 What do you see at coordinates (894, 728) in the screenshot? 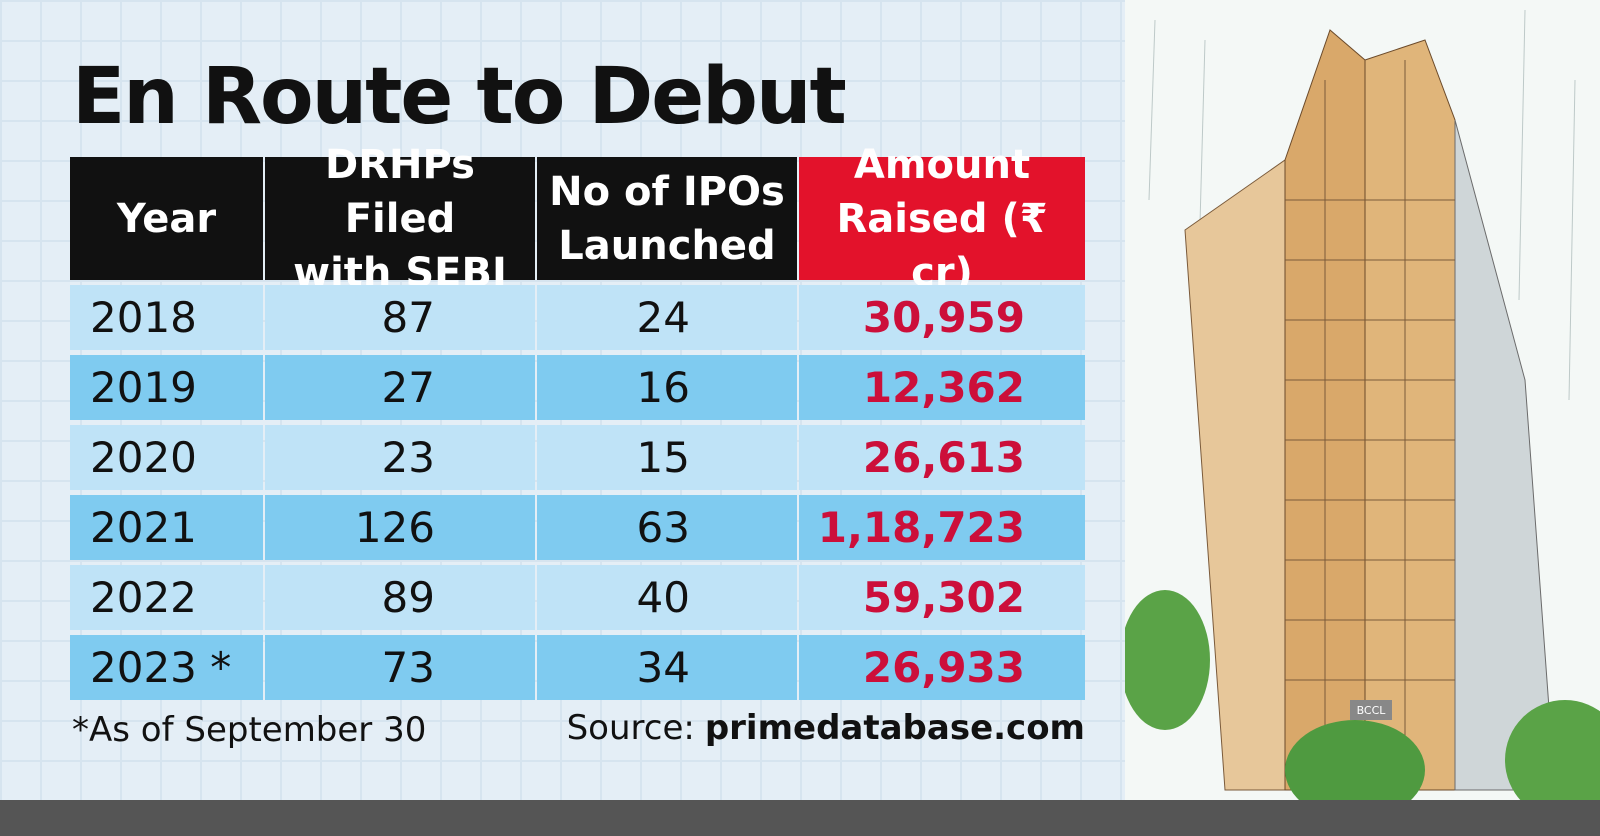
I see `source-value: primedatabase.com` at bounding box center [894, 728].